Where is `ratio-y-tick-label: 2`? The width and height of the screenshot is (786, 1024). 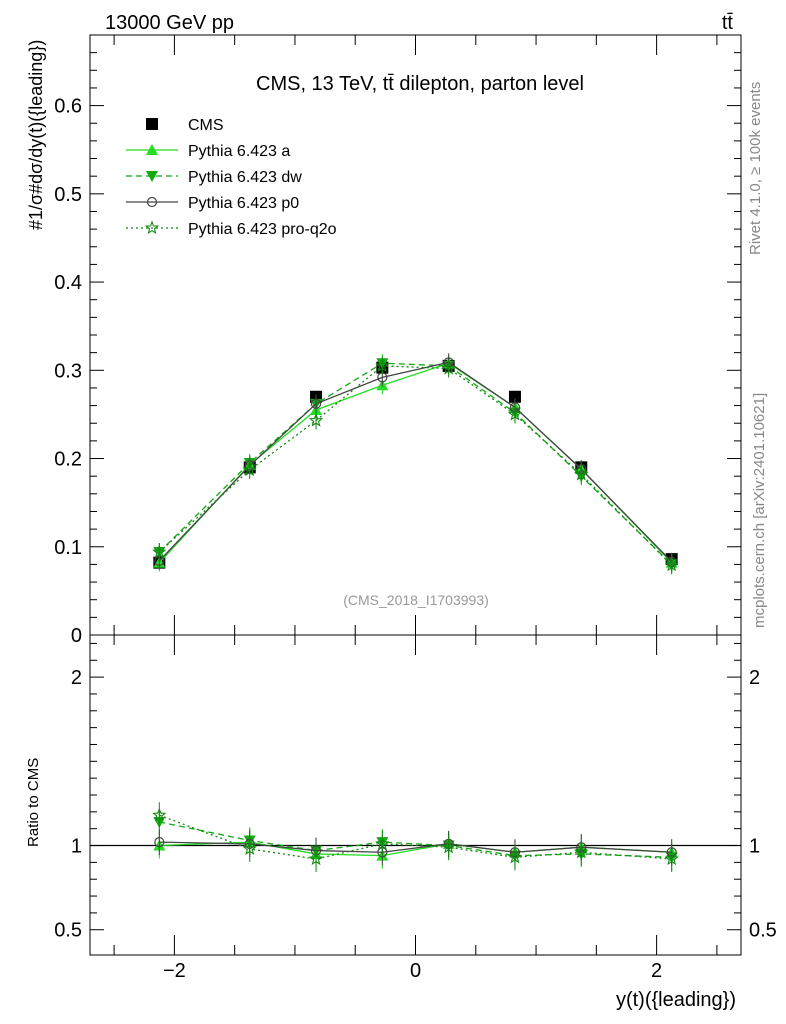 ratio-y-tick-label: 2 is located at coordinates (76, 678).